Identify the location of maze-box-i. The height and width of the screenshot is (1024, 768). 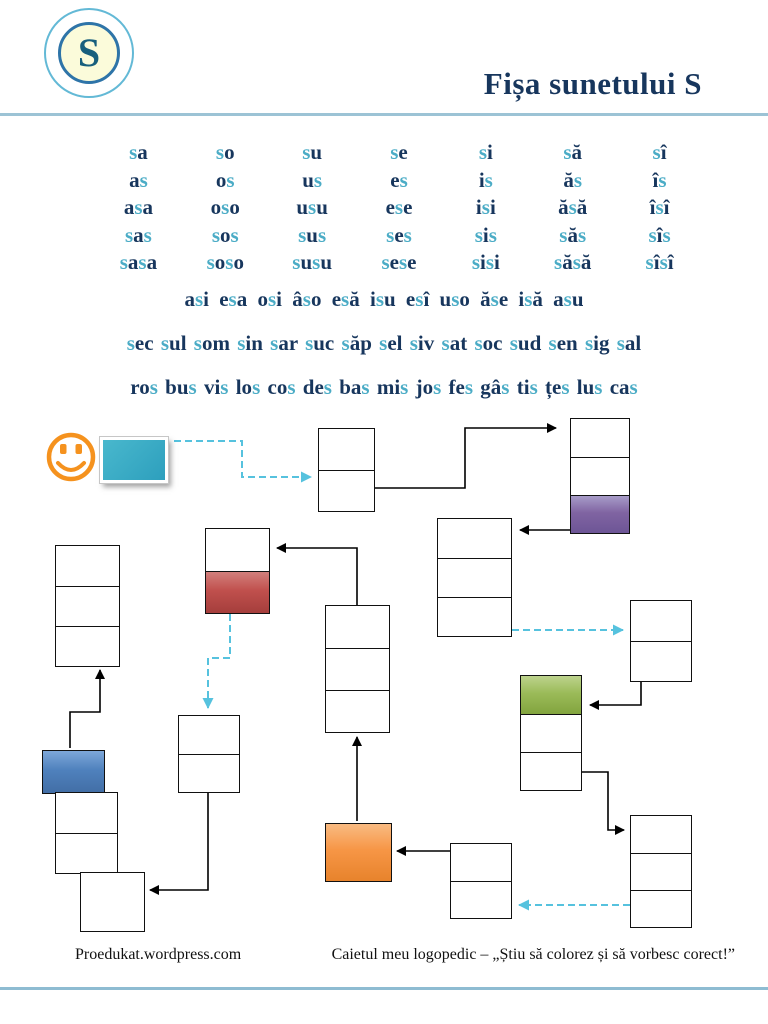
(357, 669).